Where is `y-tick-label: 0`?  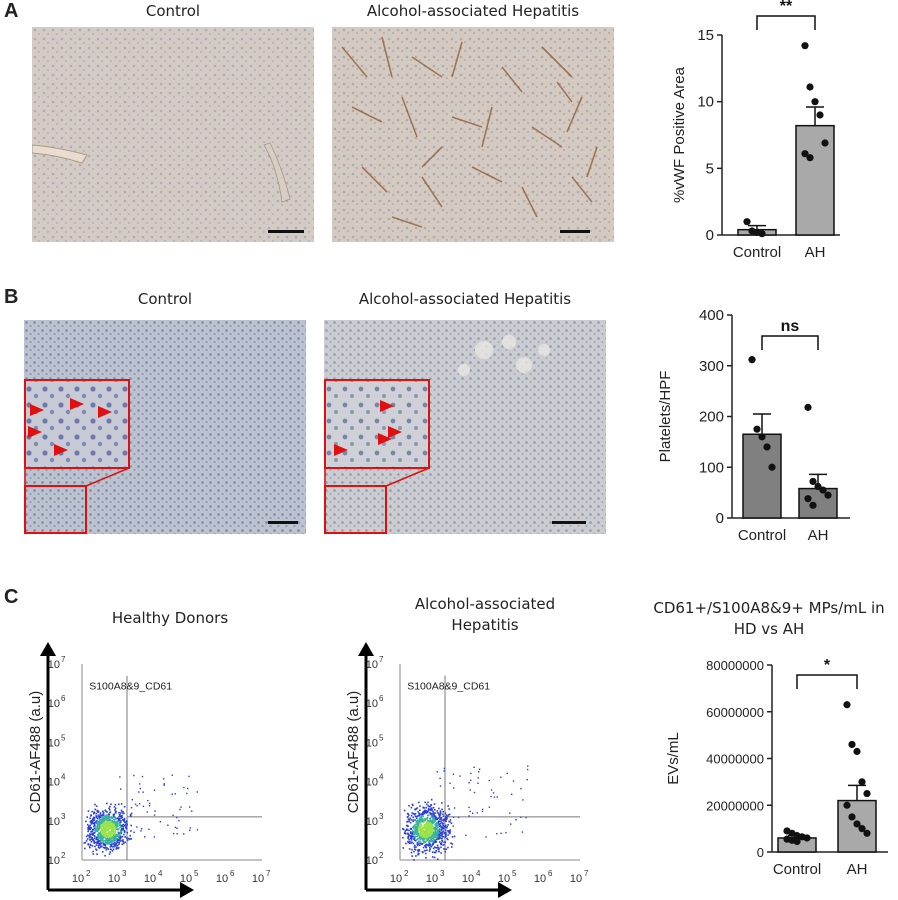
y-tick-label: 0 is located at coordinates (760, 852).